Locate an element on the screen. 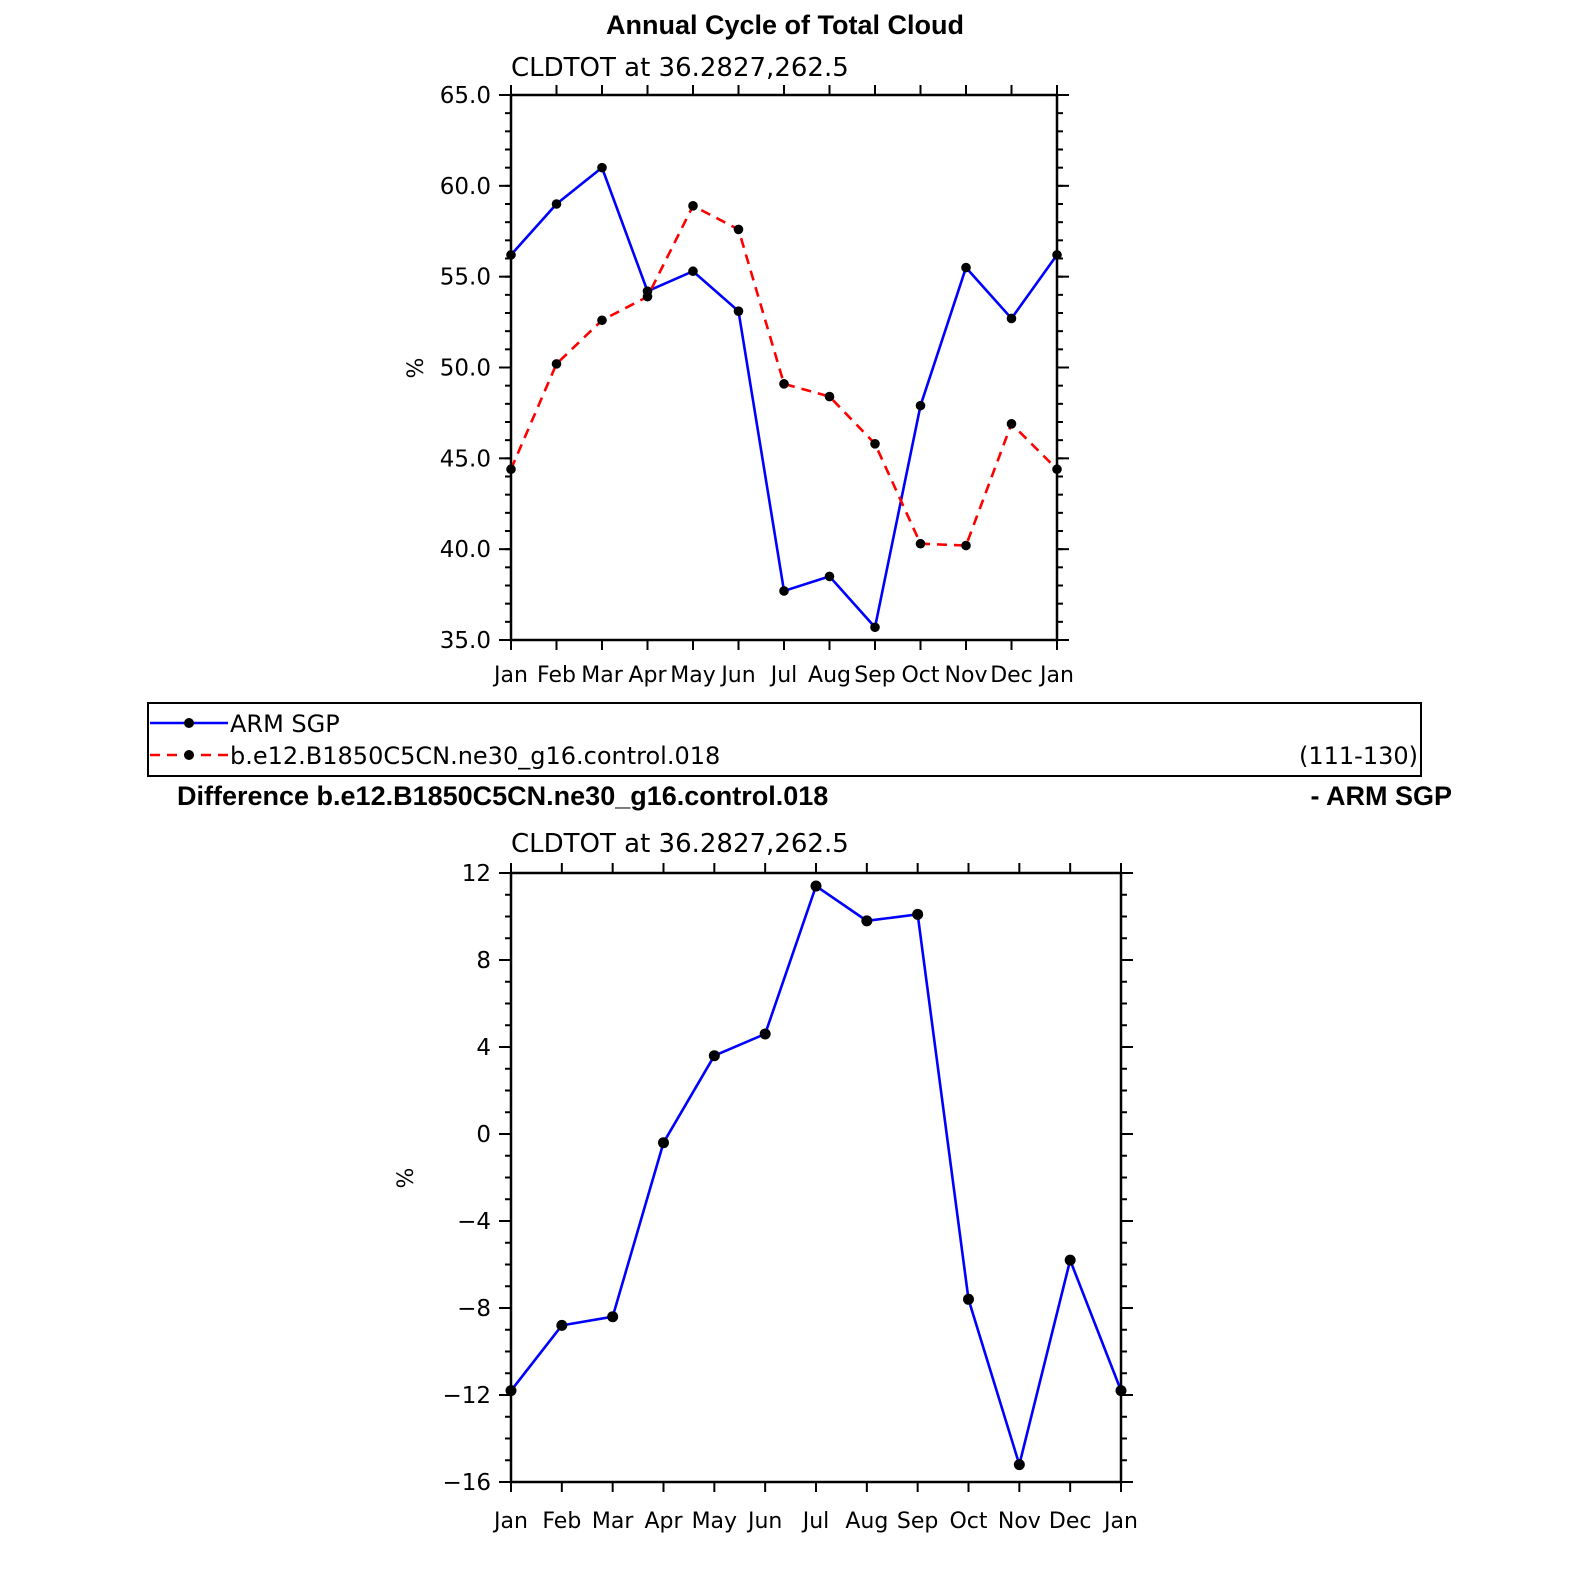 The width and height of the screenshot is (1575, 1575). legend-label-model: b.e12.B1850C5CN.ne30_g16.control.018 is located at coordinates (475, 756).